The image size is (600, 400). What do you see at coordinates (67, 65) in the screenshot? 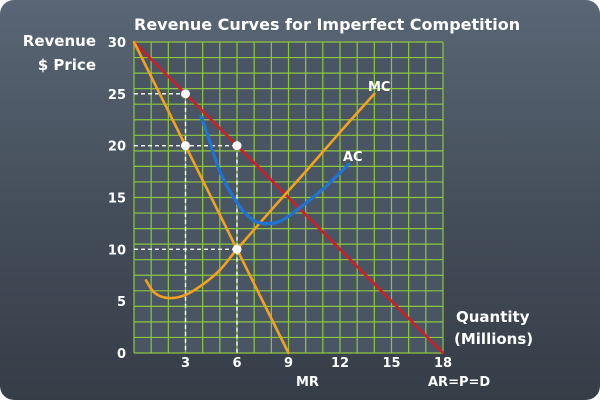
I see `y-axis-title-line-2: $ Price` at bounding box center [67, 65].